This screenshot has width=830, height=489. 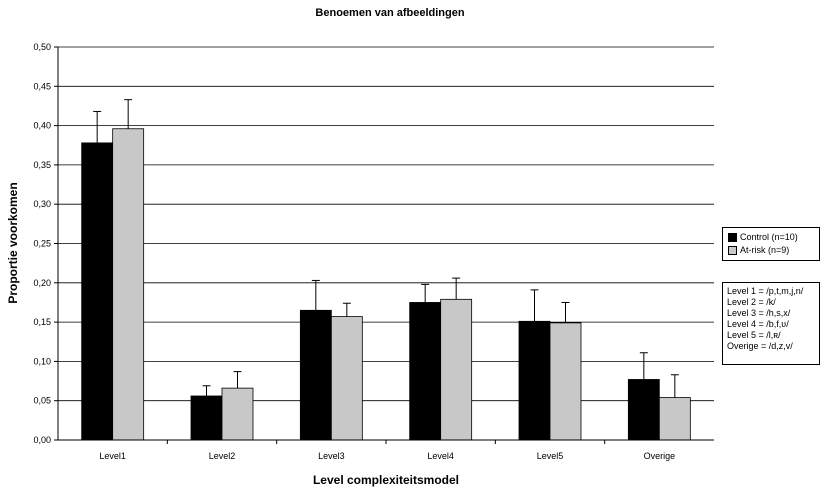 I want to click on note-level-4: Level 4 = /b,f,ʋ/, so click(x=758, y=324).